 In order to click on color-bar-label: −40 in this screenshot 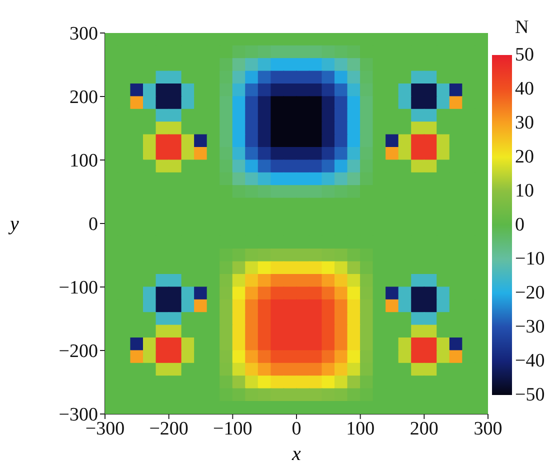, I will do `click(530, 361)`.